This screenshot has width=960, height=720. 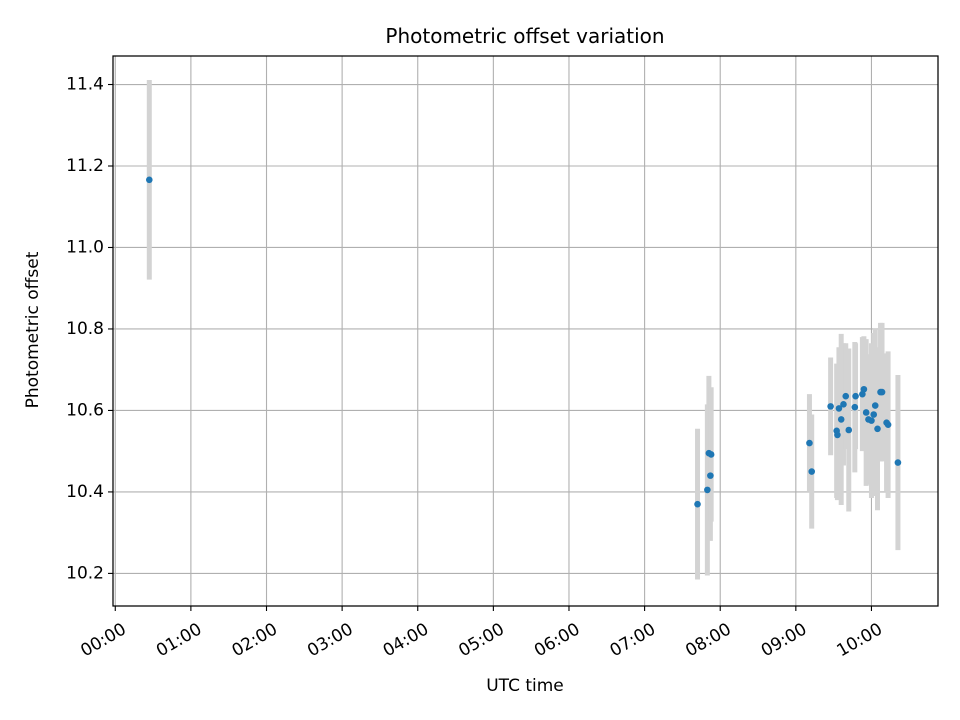 What do you see at coordinates (330, 640) in the screenshot?
I see `x-tick-label: 03:00` at bounding box center [330, 640].